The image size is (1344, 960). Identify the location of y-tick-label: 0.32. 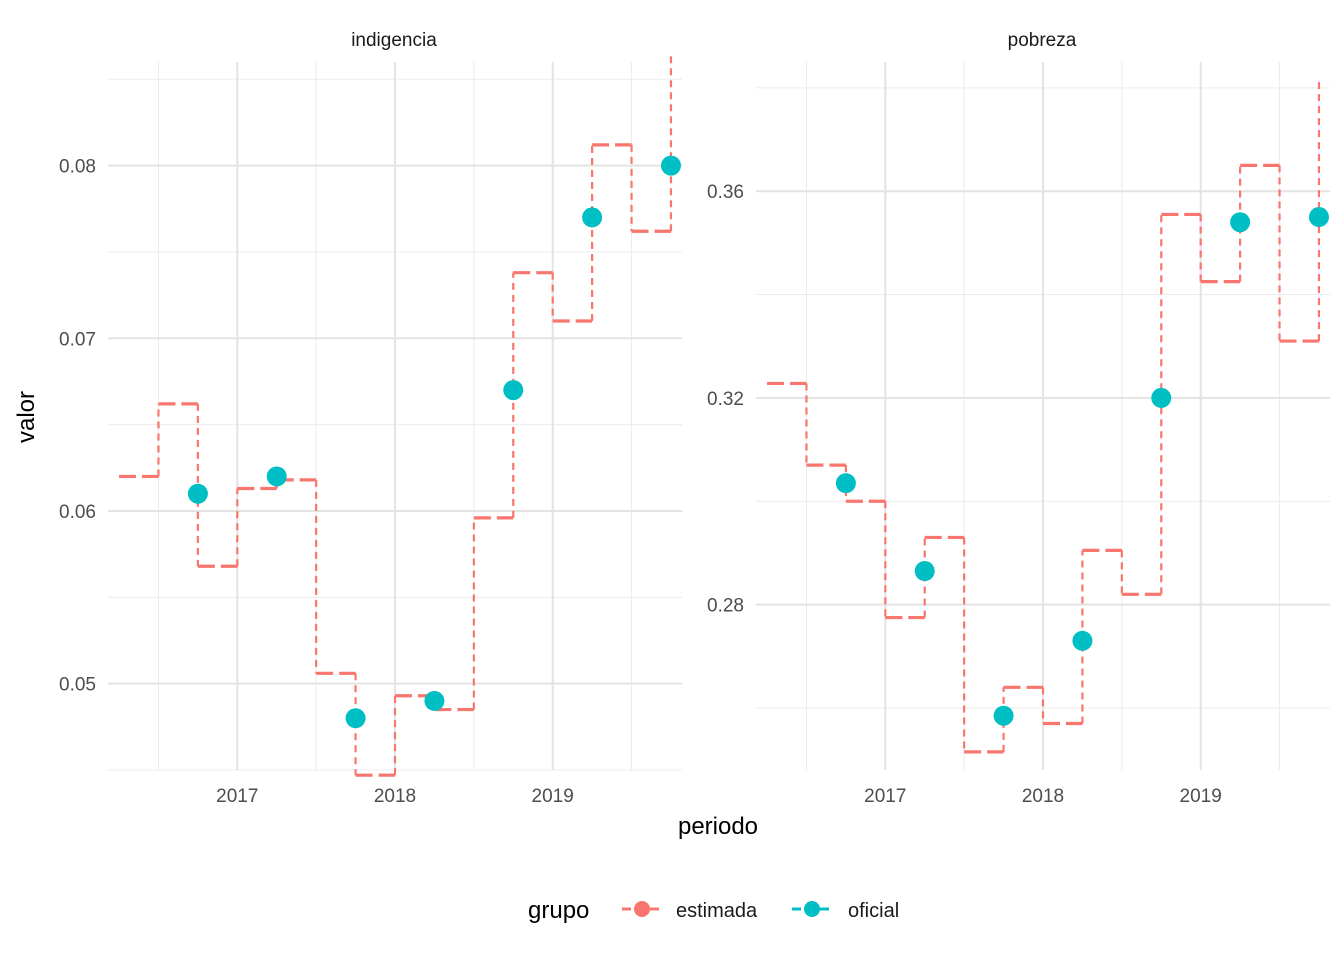
(725, 399).